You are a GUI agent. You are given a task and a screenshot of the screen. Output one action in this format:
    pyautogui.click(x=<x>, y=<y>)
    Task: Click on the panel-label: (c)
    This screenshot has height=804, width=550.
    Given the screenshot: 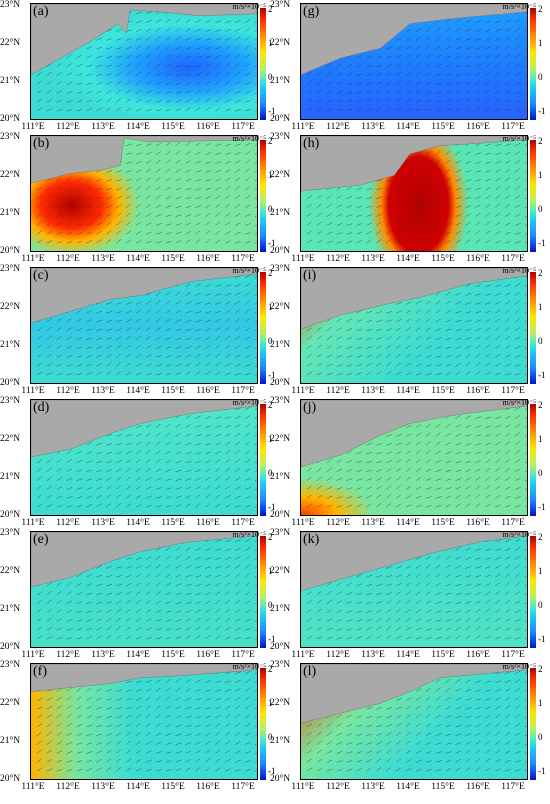 What is the action you would take?
    pyautogui.click(x=41, y=275)
    